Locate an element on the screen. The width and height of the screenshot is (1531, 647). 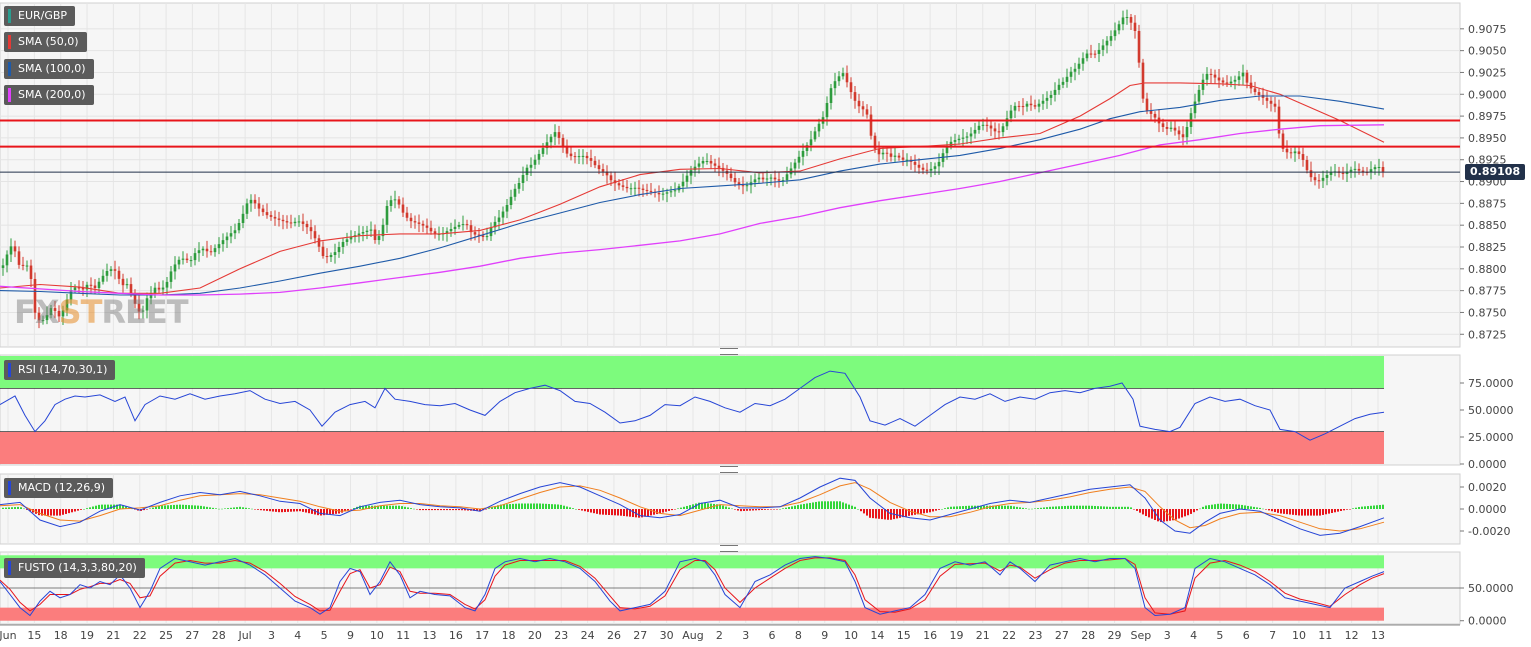
x-tick-label: 22 is located at coordinates (140, 635).